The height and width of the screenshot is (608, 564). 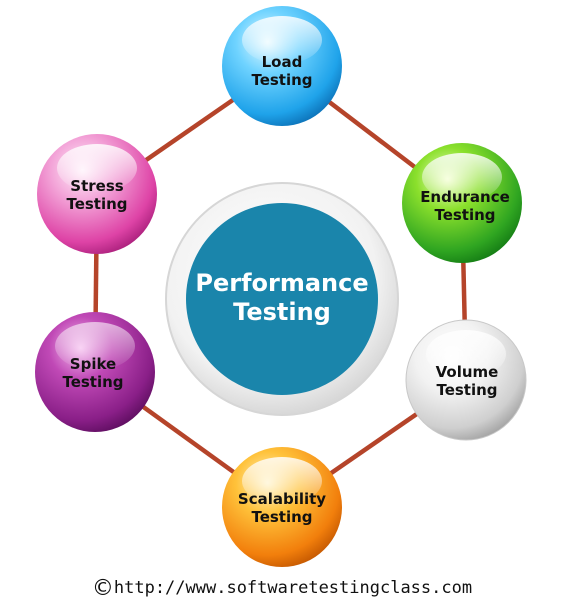 What do you see at coordinates (96, 186) in the screenshot?
I see `stress-label-line1: Stress` at bounding box center [96, 186].